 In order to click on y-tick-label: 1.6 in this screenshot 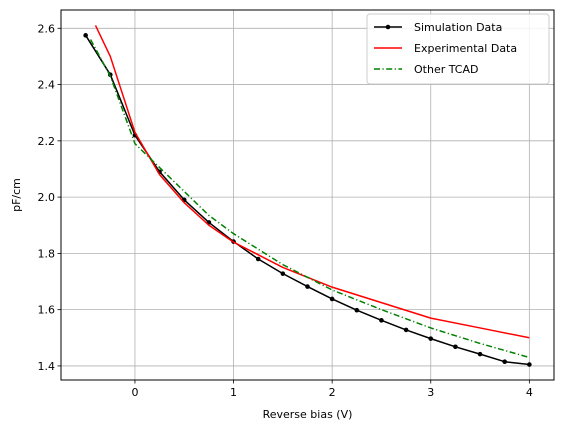, I will do `click(47, 310)`.